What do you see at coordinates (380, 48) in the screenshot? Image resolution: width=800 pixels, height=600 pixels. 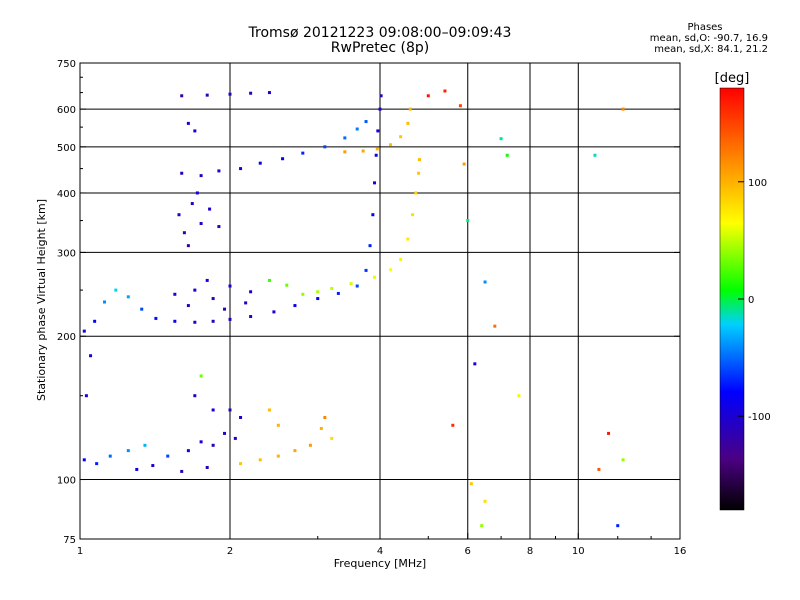 I see `chart-subtitle: RwPretec (8p)` at bounding box center [380, 48].